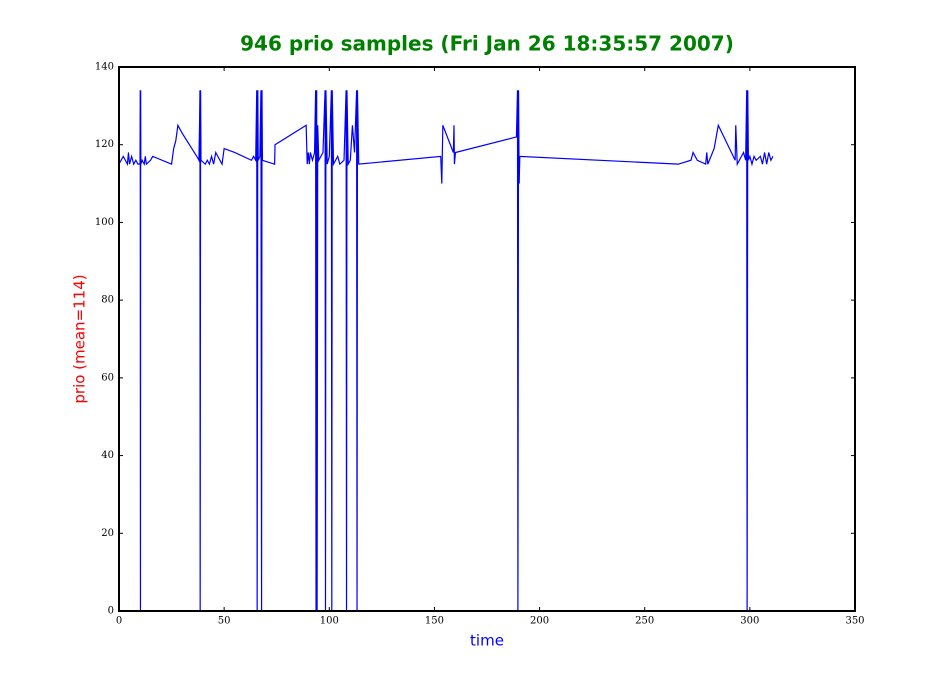 The height and width of the screenshot is (680, 950). Describe the element at coordinates (80, 338) in the screenshot. I see `y-axis-label: prio (mean=114)` at that location.